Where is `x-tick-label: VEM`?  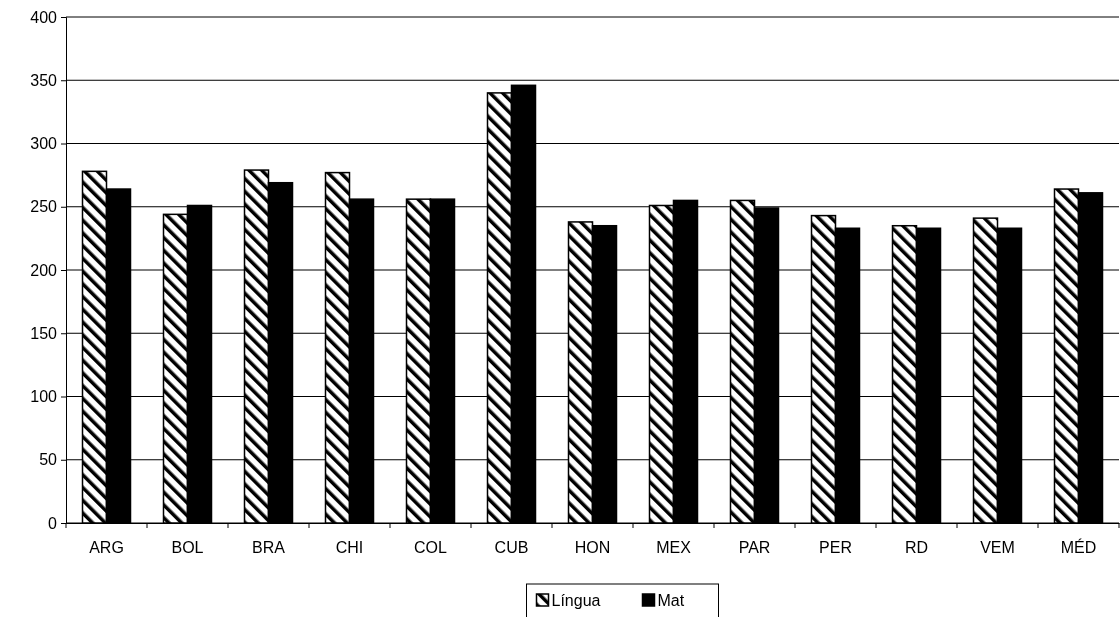 x-tick-label: VEM is located at coordinates (997, 548).